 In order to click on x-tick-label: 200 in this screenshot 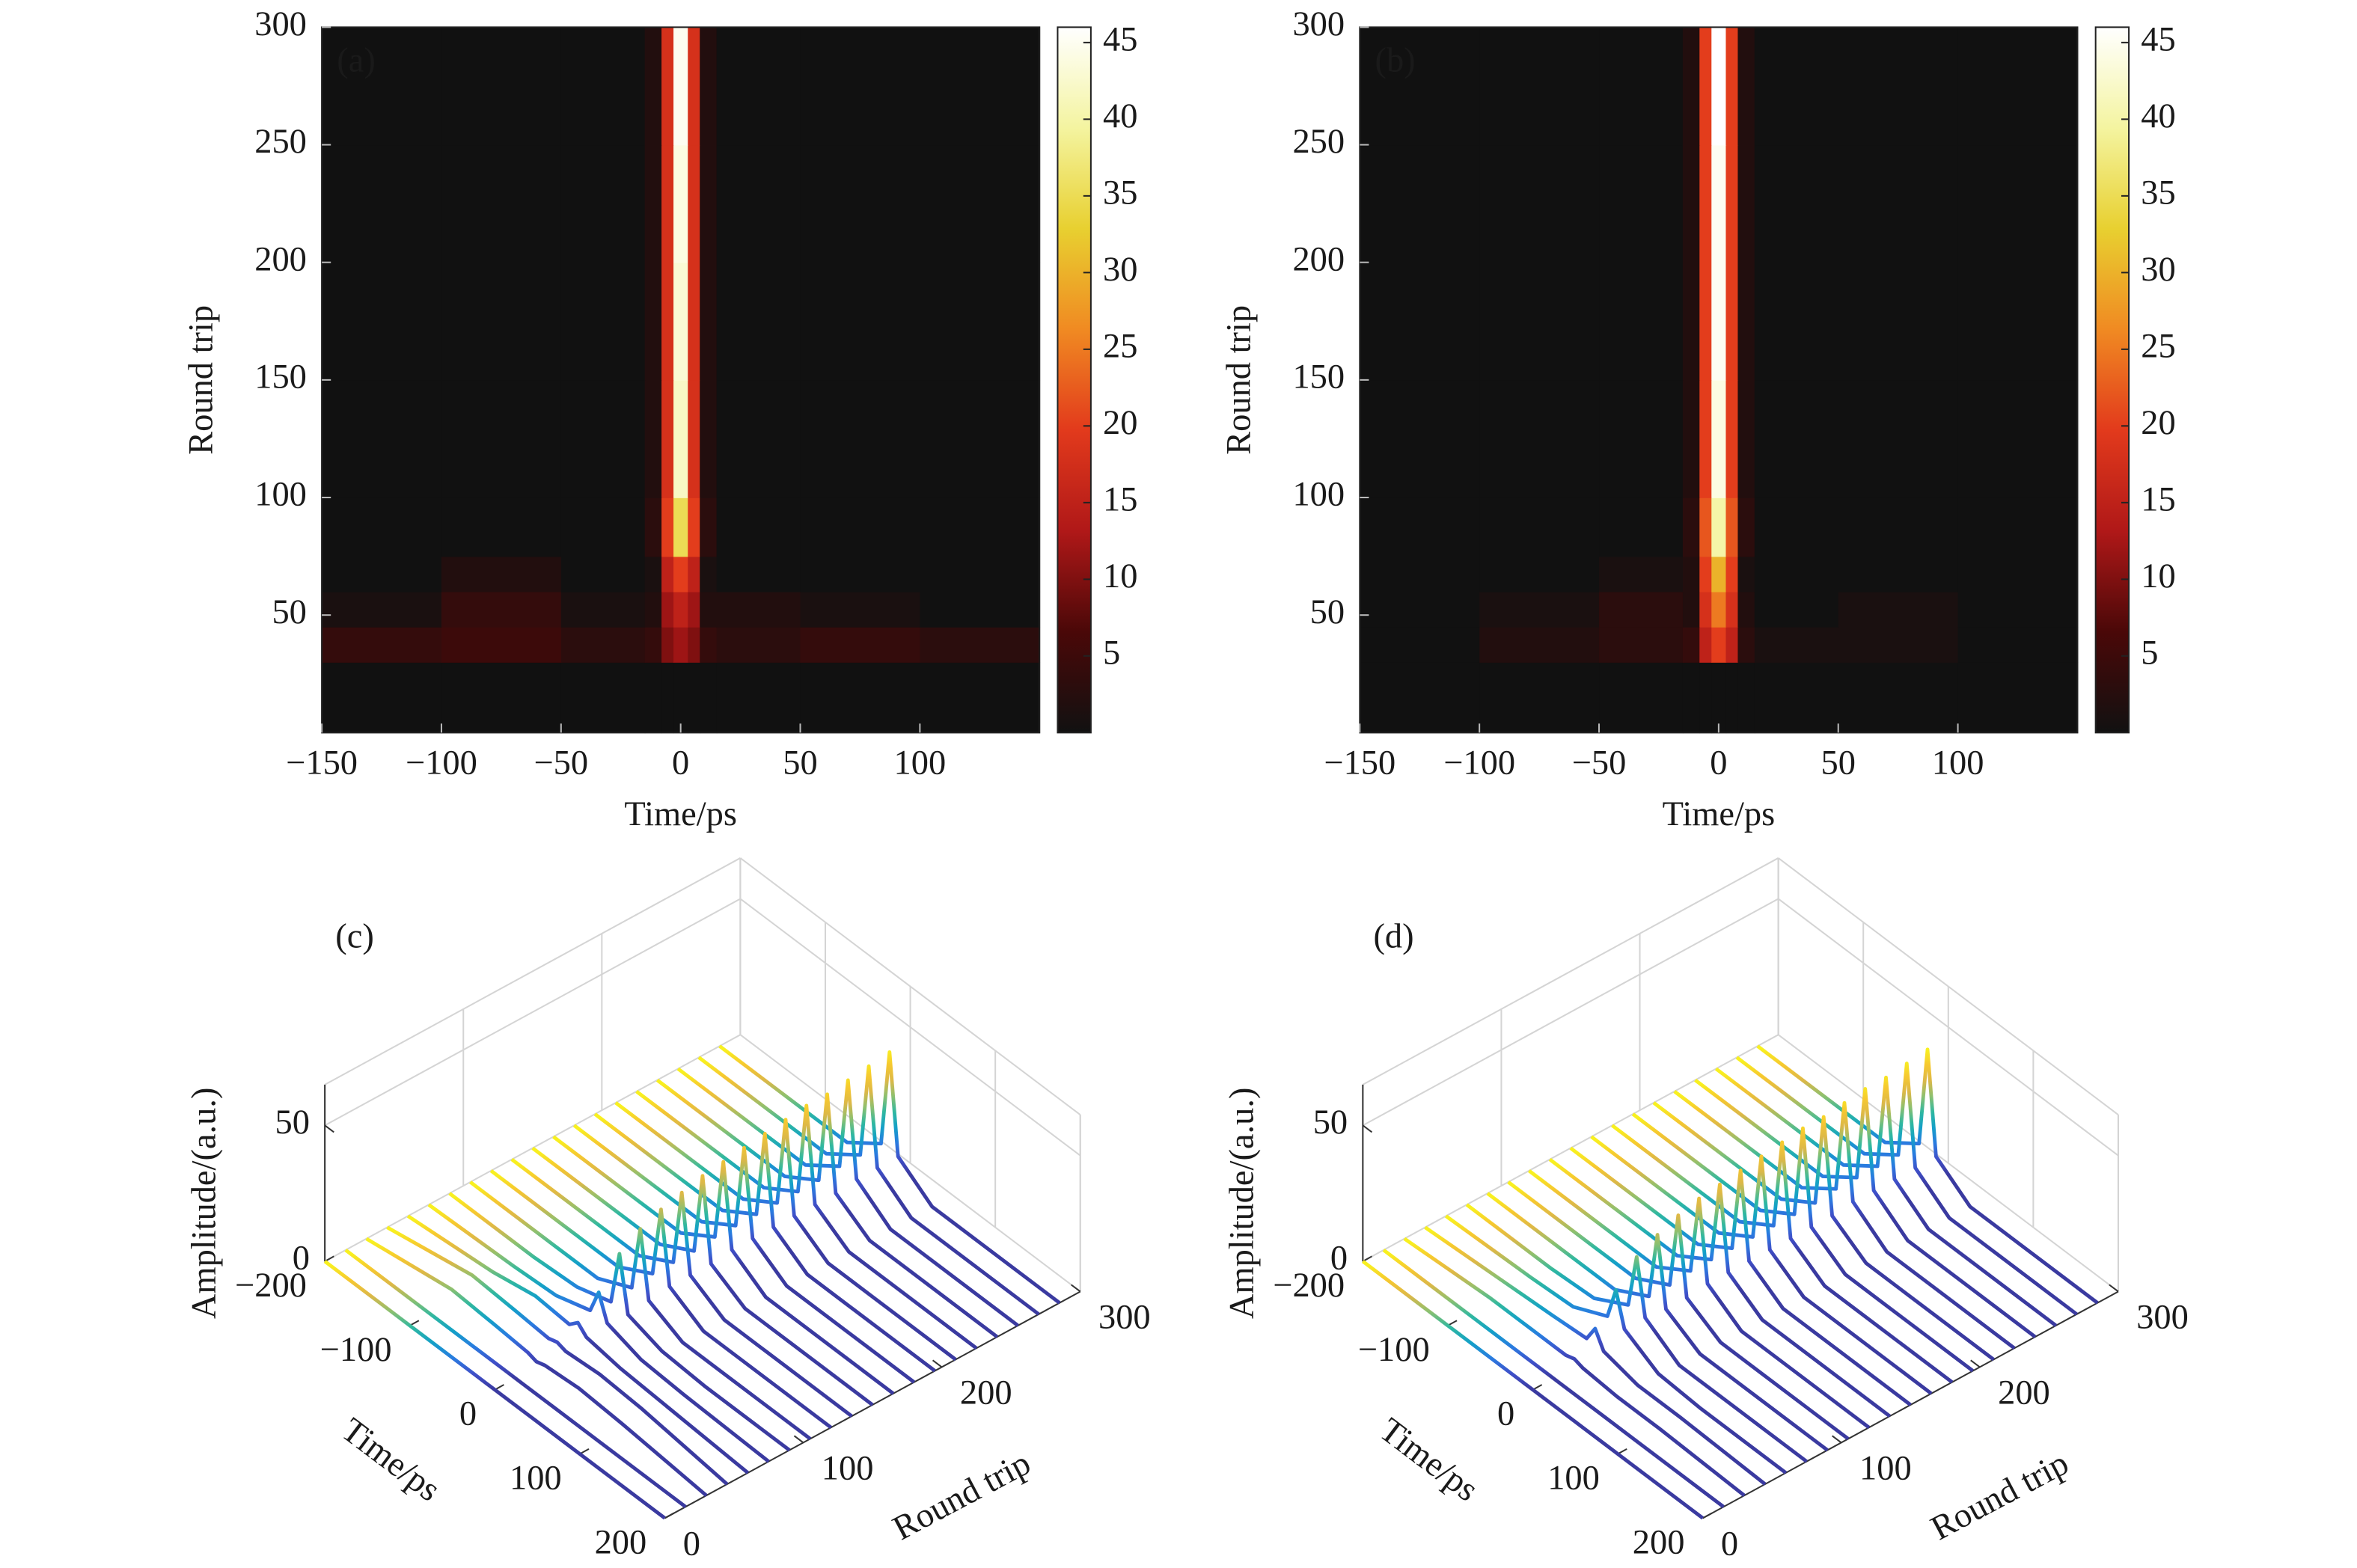, I will do `click(621, 1542)`.